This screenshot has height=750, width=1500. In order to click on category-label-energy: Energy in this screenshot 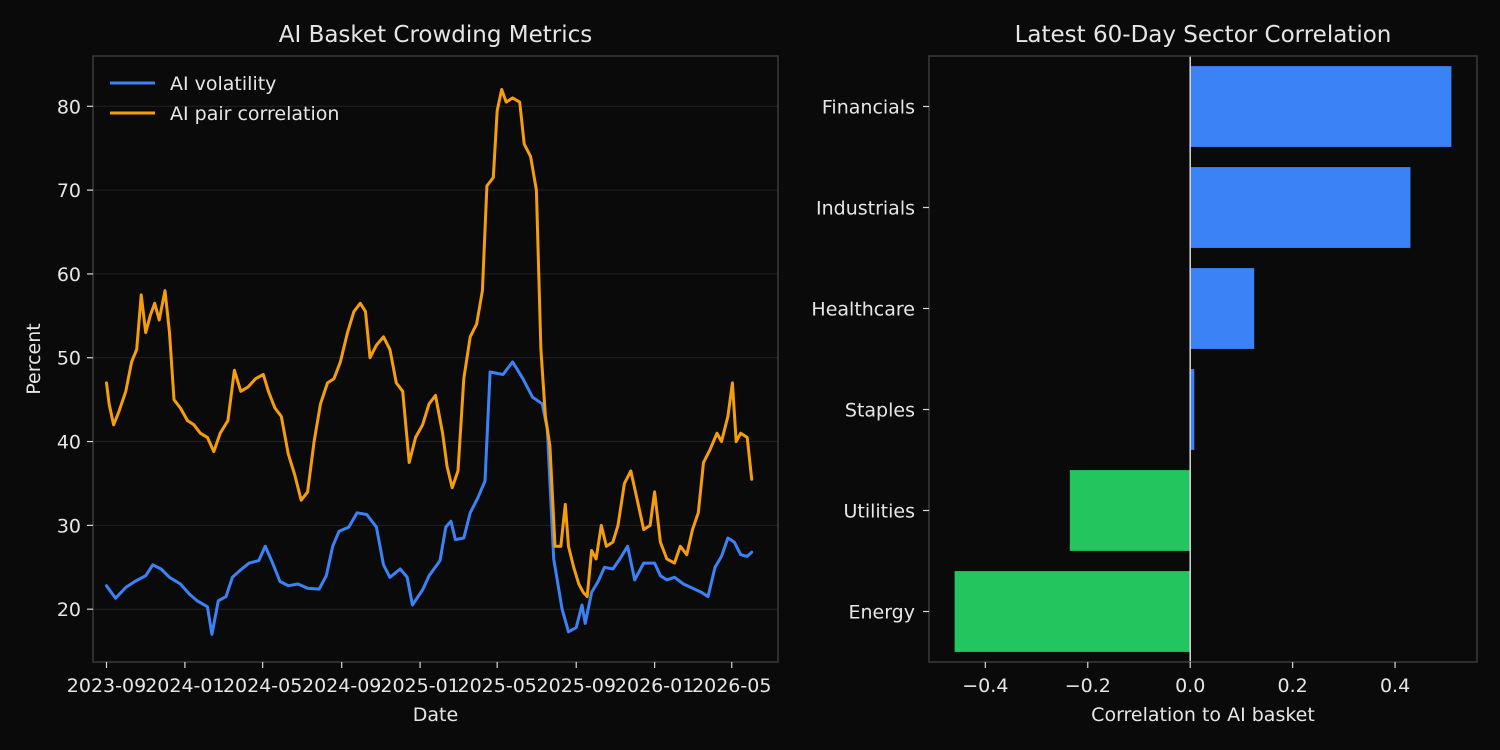, I will do `click(881, 613)`.